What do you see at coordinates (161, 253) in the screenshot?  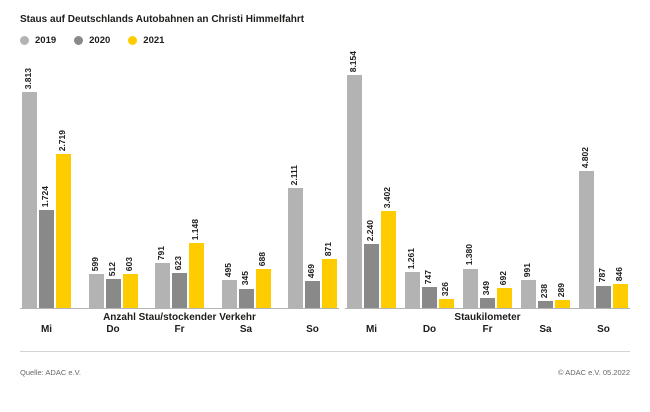 I see `bar-value-label: 791` at bounding box center [161, 253].